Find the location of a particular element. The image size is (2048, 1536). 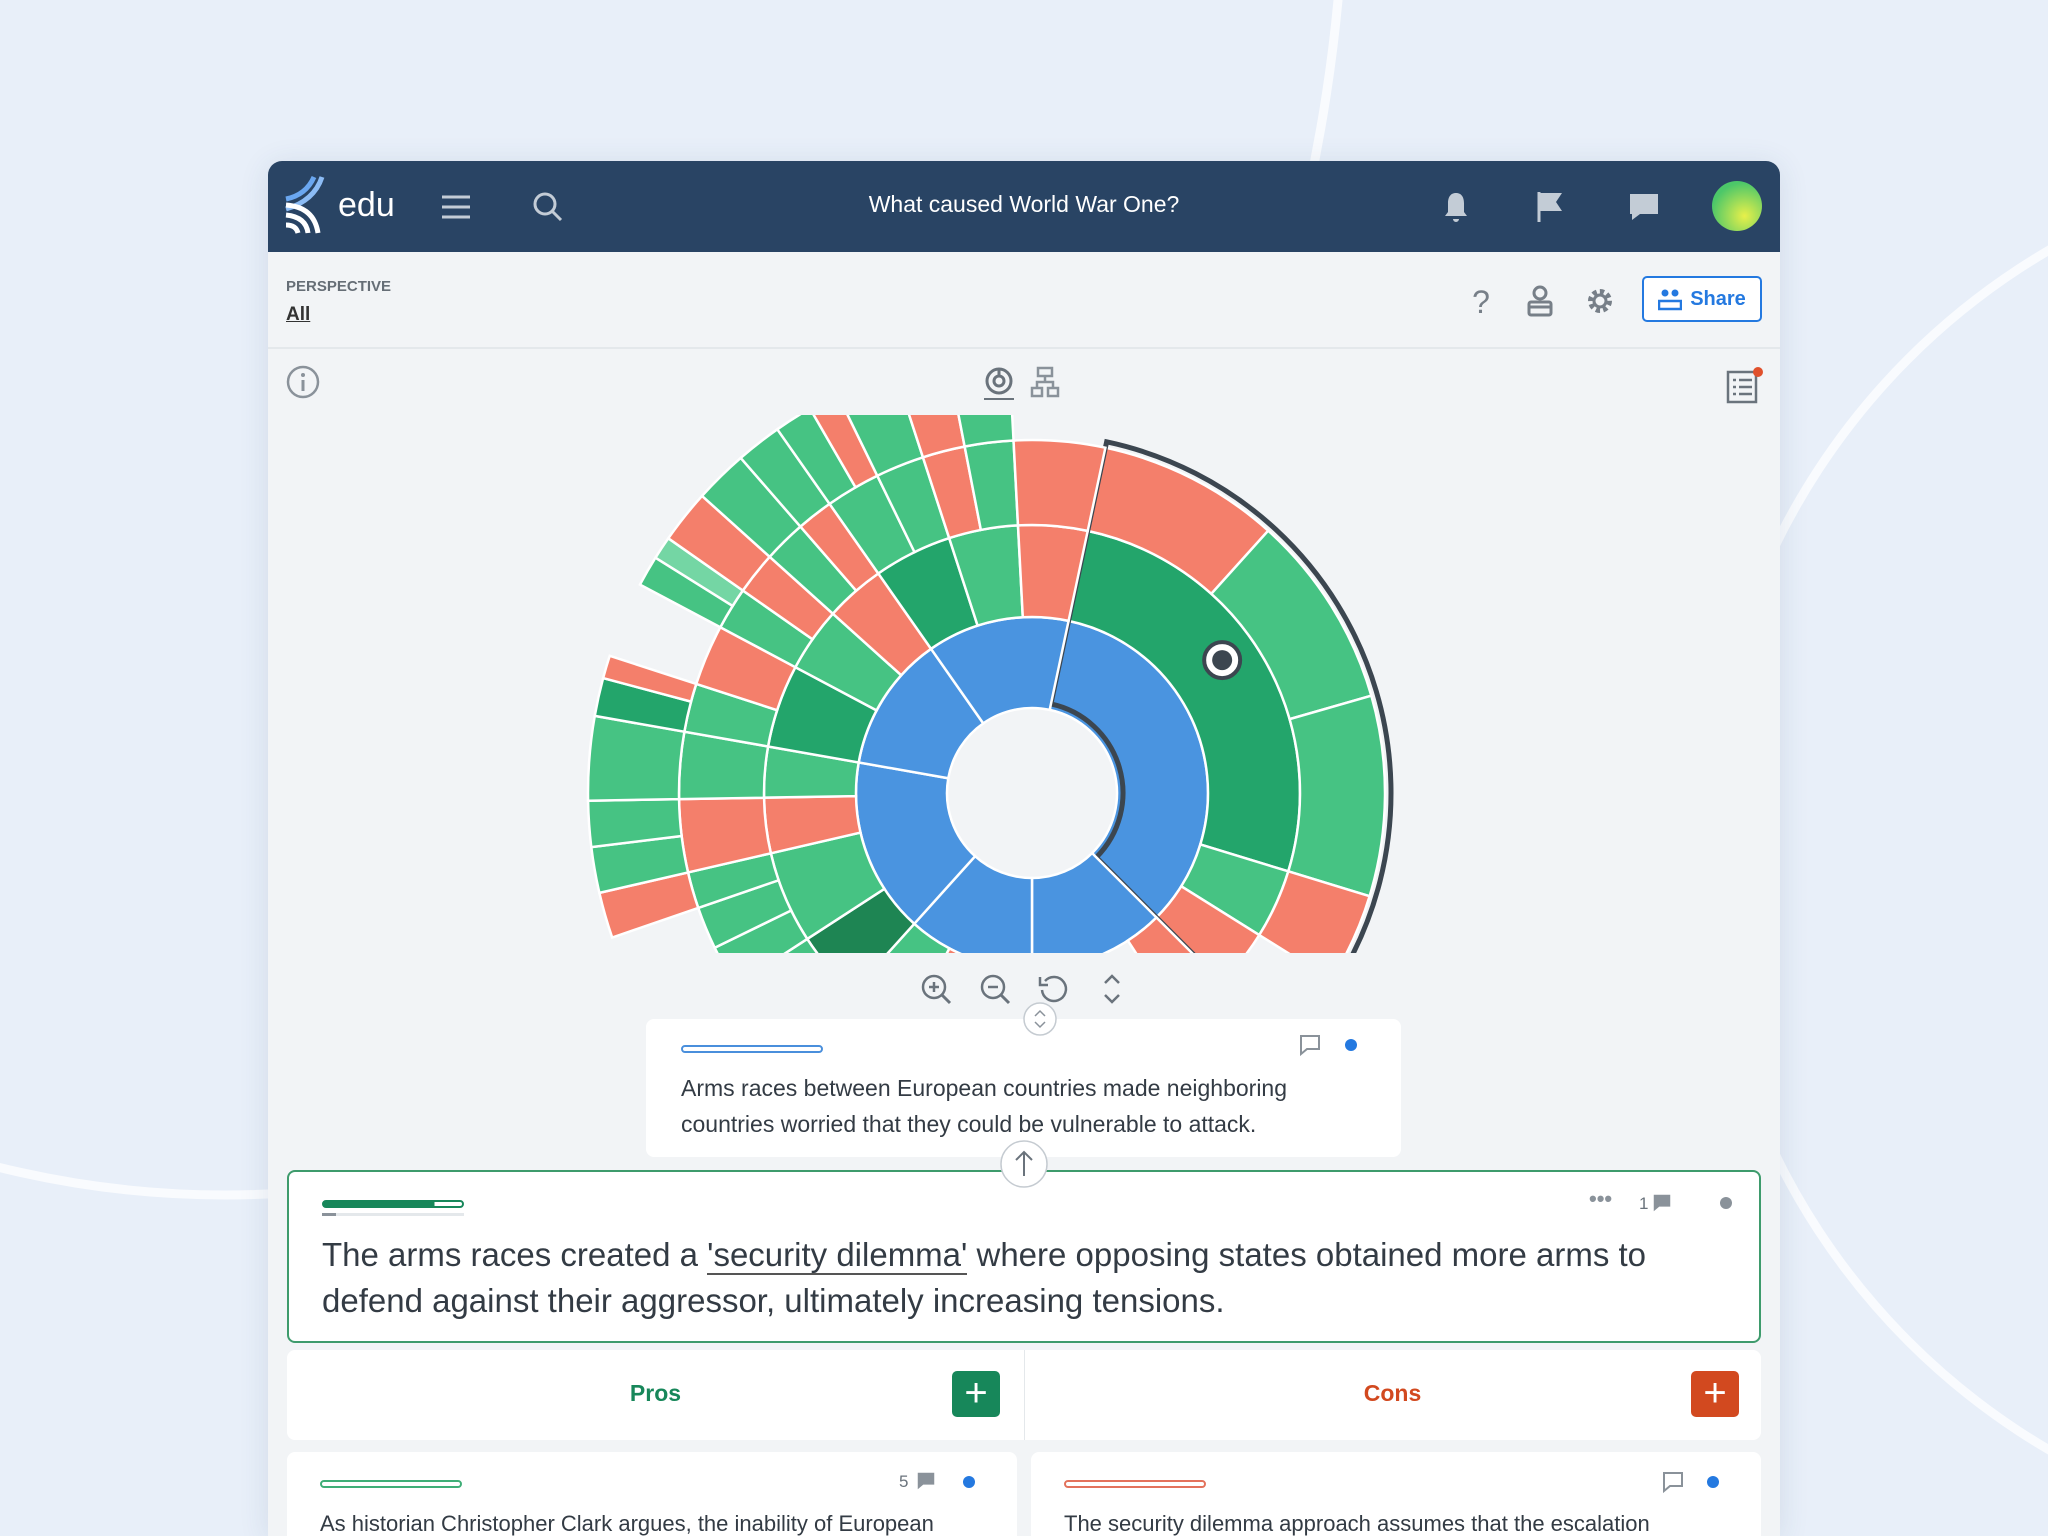

perspective-bar: PERSPECTIVE All ? Share is located at coordinates (1024, 300).